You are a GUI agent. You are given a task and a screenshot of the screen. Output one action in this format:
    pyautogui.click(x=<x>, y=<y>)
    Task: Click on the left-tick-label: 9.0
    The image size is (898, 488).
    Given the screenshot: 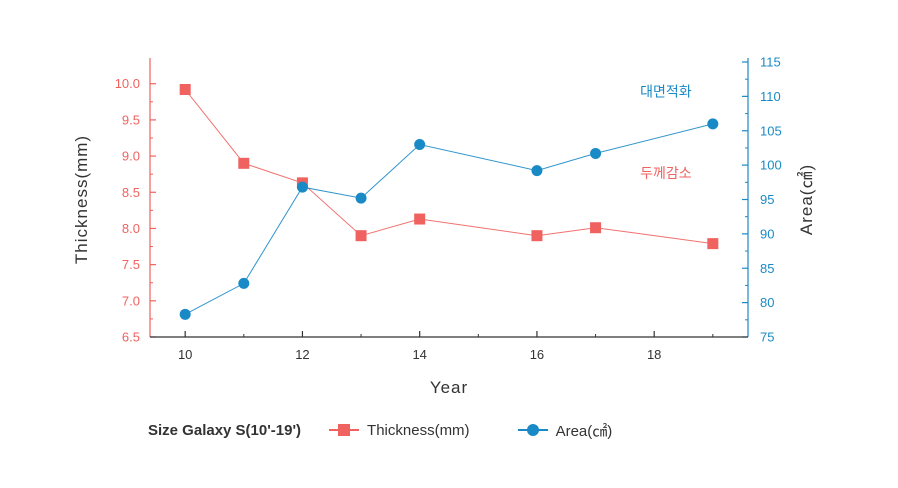 What is the action you would take?
    pyautogui.click(x=131, y=156)
    